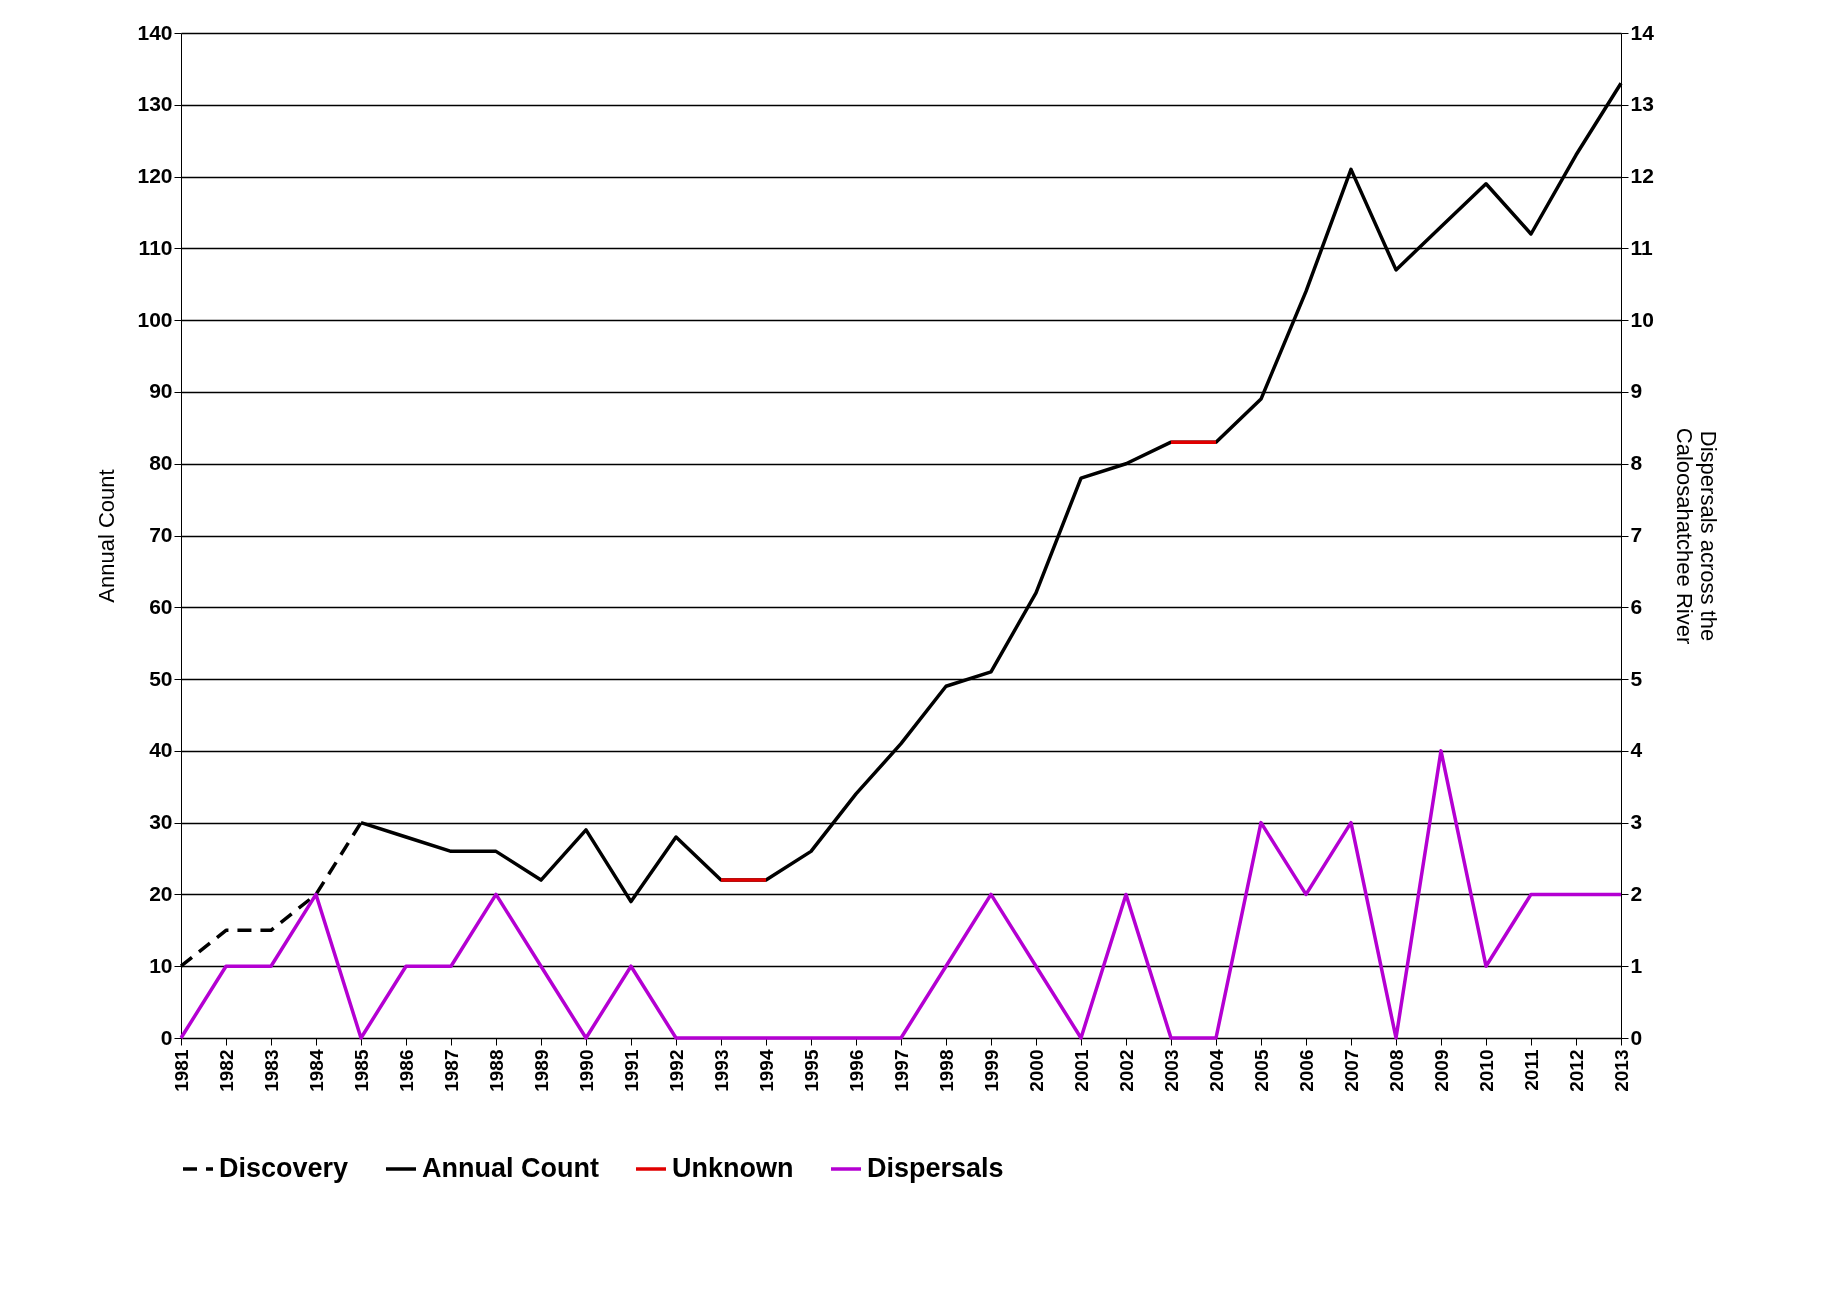 This screenshot has width=1841, height=1293. Describe the element at coordinates (1636, 965) in the screenshot. I see `y2-tick-label: 1` at that location.